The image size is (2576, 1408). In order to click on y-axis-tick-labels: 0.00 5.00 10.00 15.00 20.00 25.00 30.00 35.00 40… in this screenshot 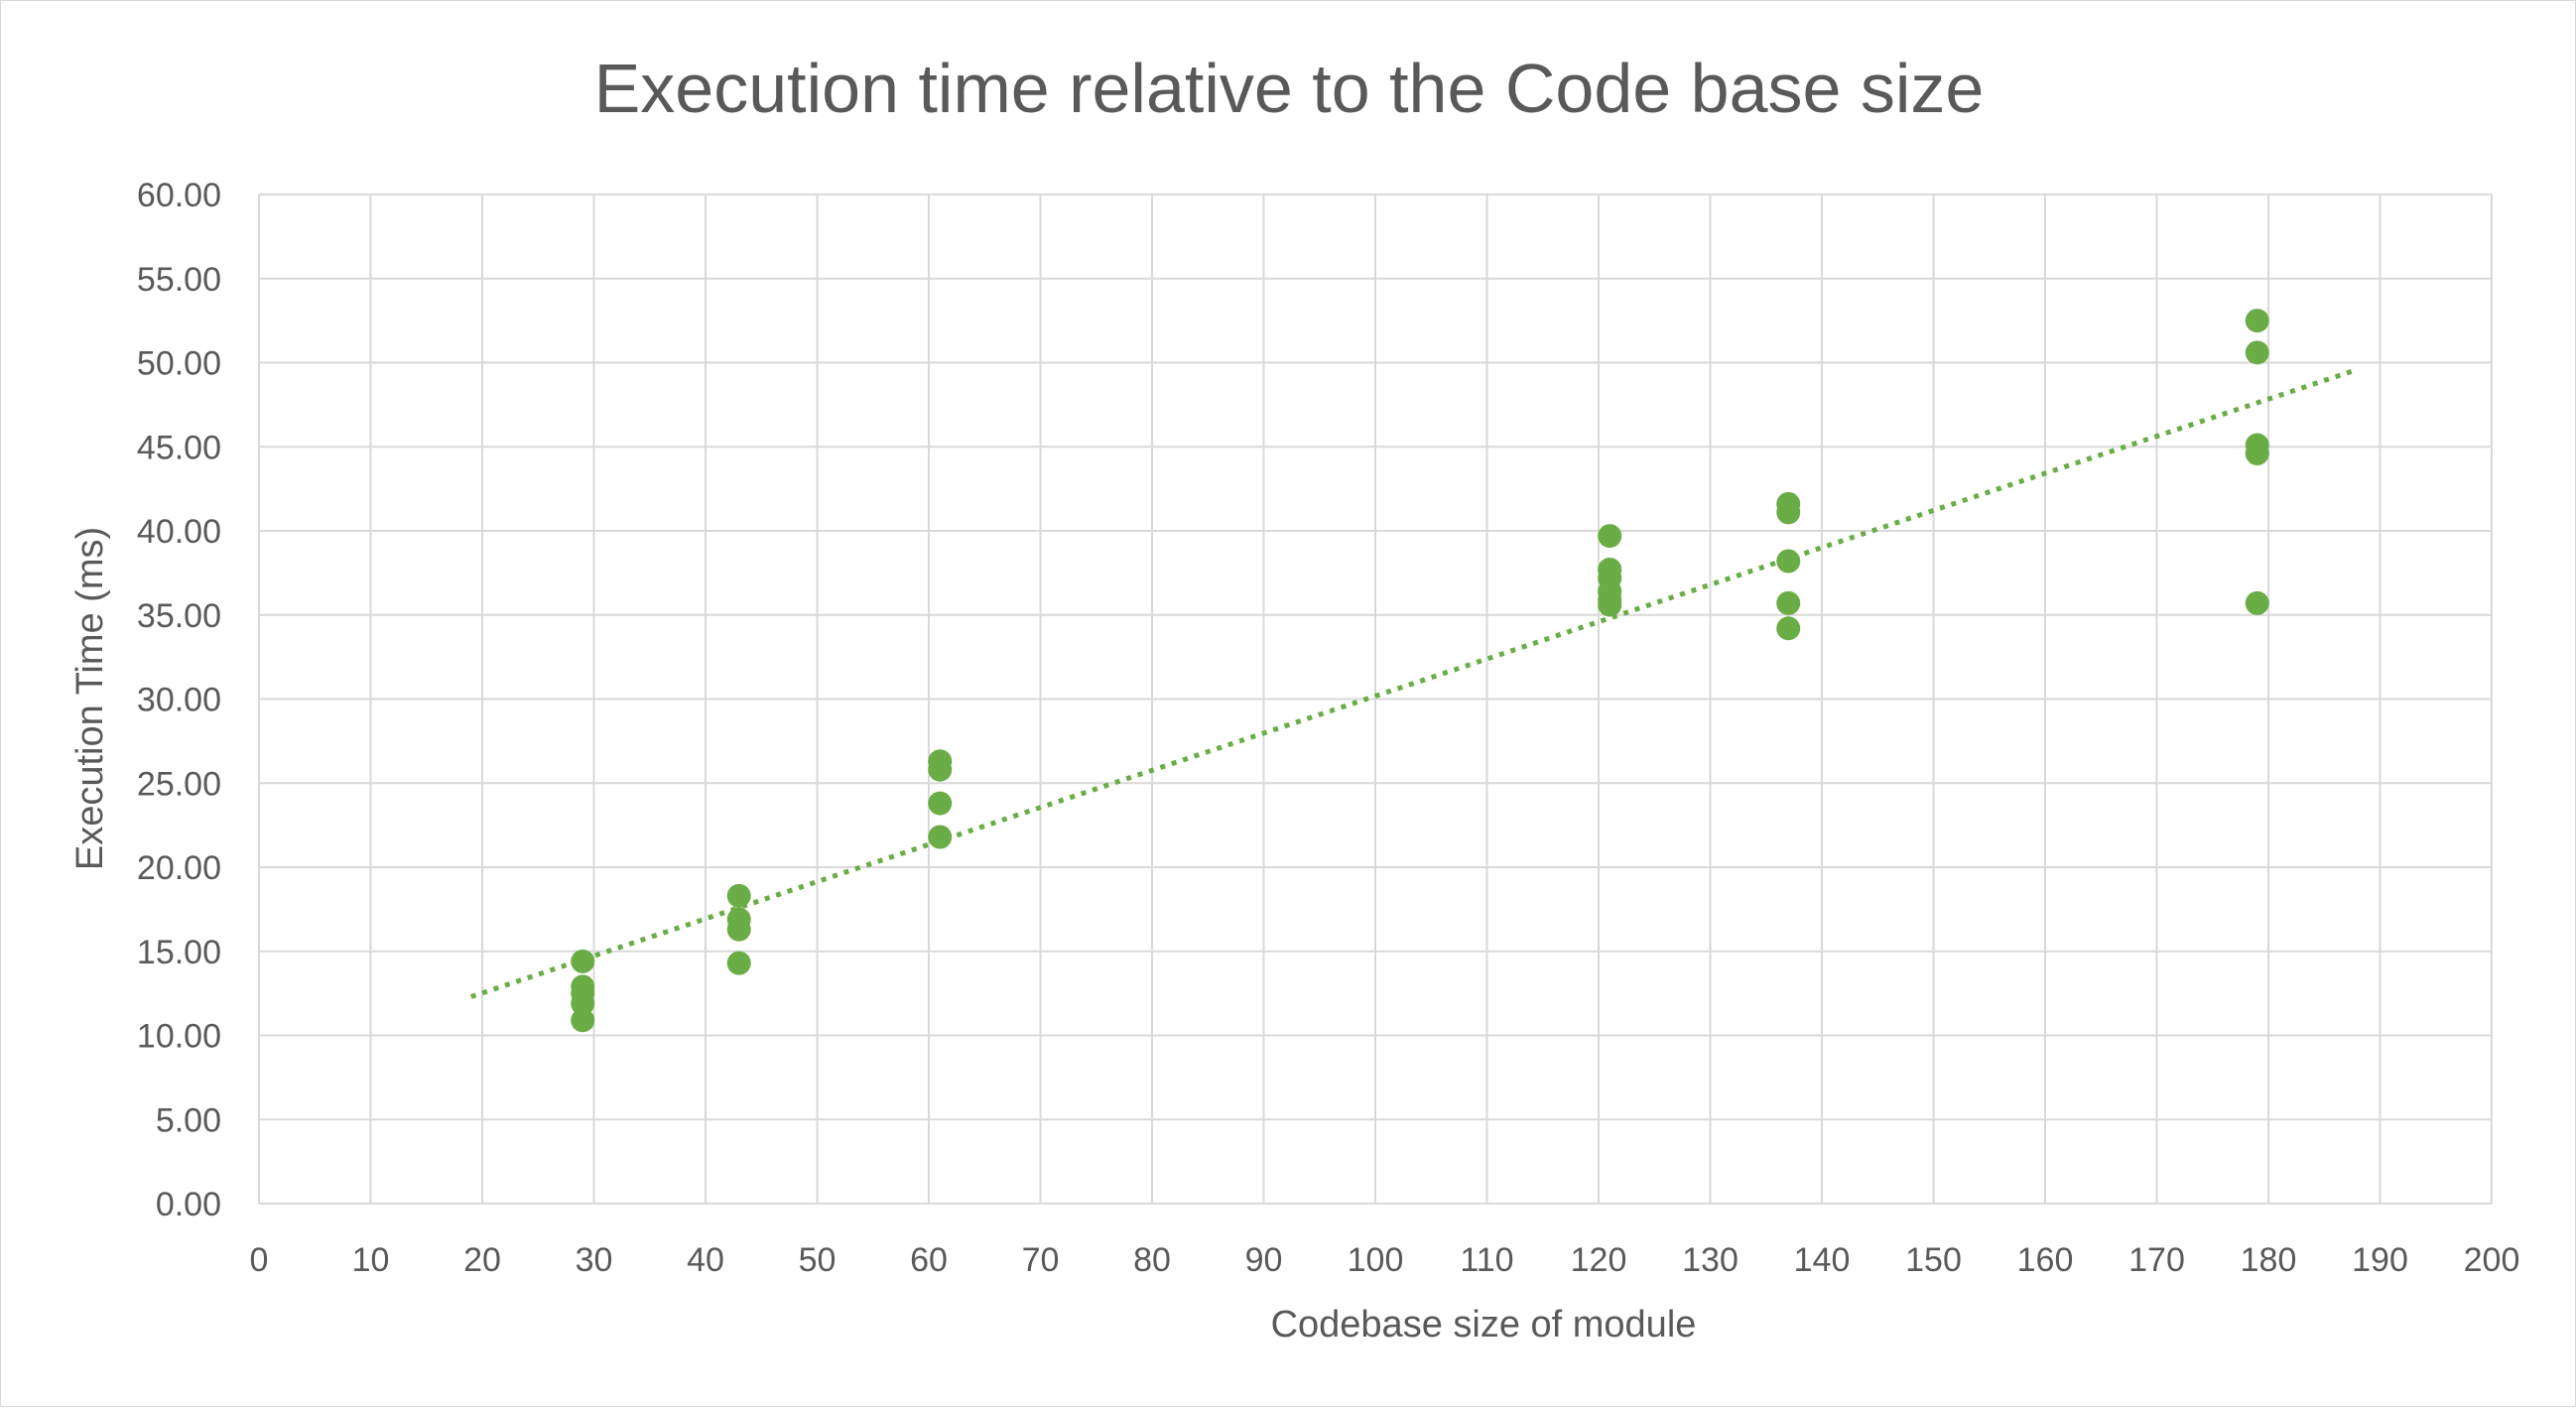, I will do `click(179, 700)`.